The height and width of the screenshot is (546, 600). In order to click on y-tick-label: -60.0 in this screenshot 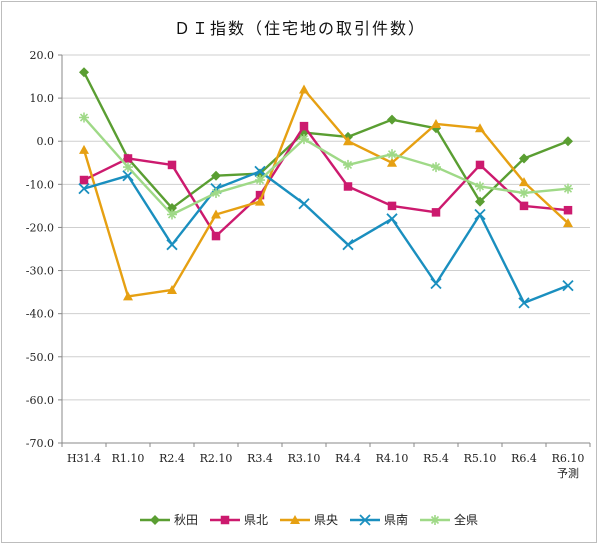, I will do `click(40, 400)`.